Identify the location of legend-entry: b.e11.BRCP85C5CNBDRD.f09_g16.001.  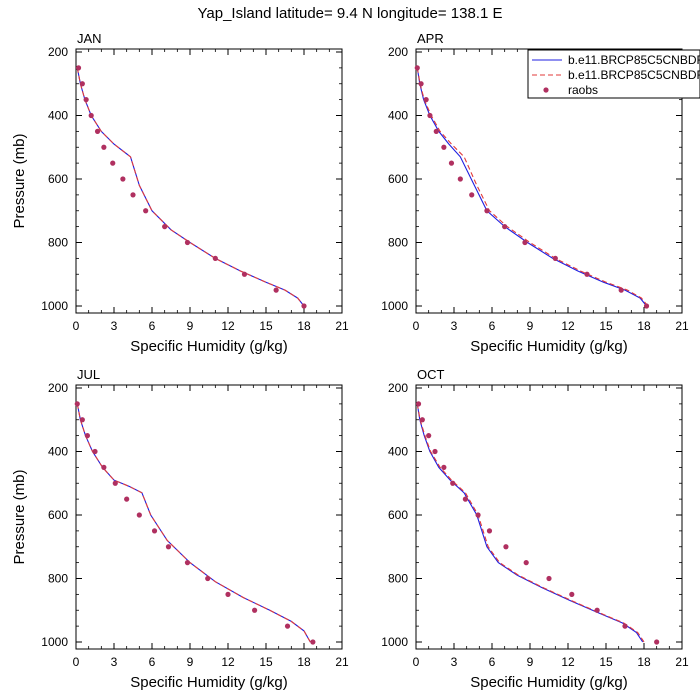
(616, 60).